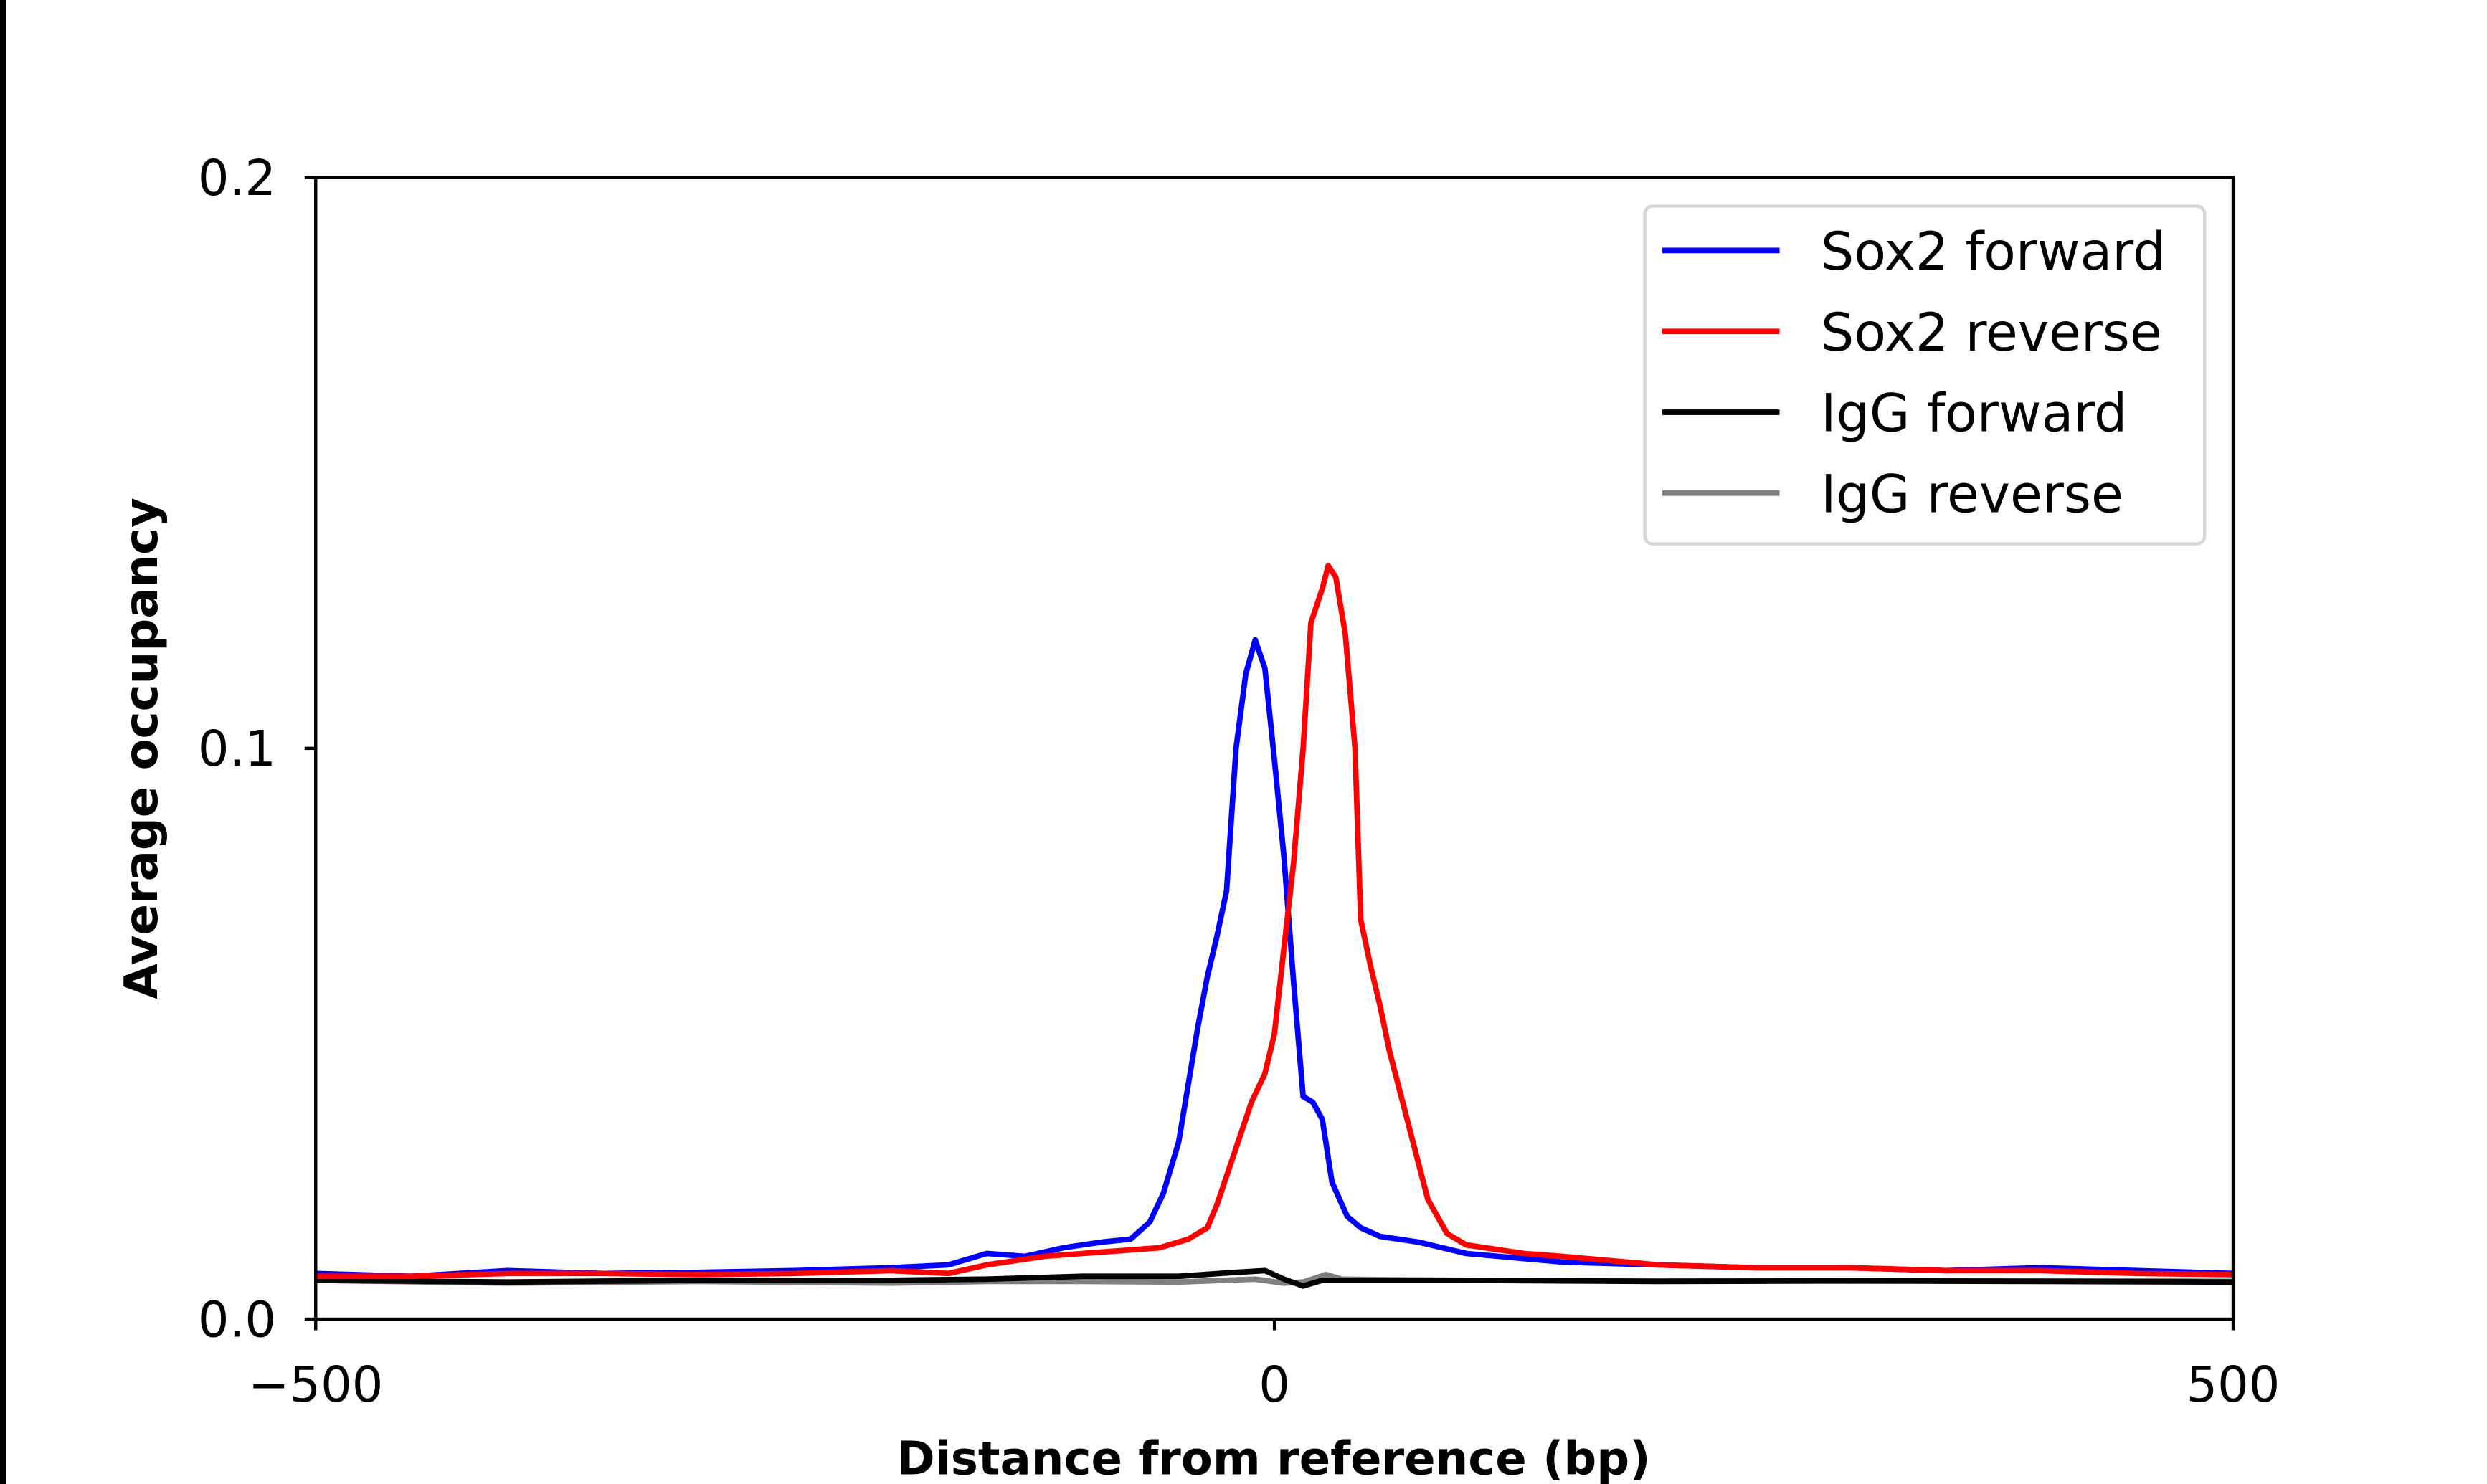 The width and height of the screenshot is (2487, 1484). What do you see at coordinates (1972, 495) in the screenshot?
I see `legend-label-igg-reverse: IgG reverse` at bounding box center [1972, 495].